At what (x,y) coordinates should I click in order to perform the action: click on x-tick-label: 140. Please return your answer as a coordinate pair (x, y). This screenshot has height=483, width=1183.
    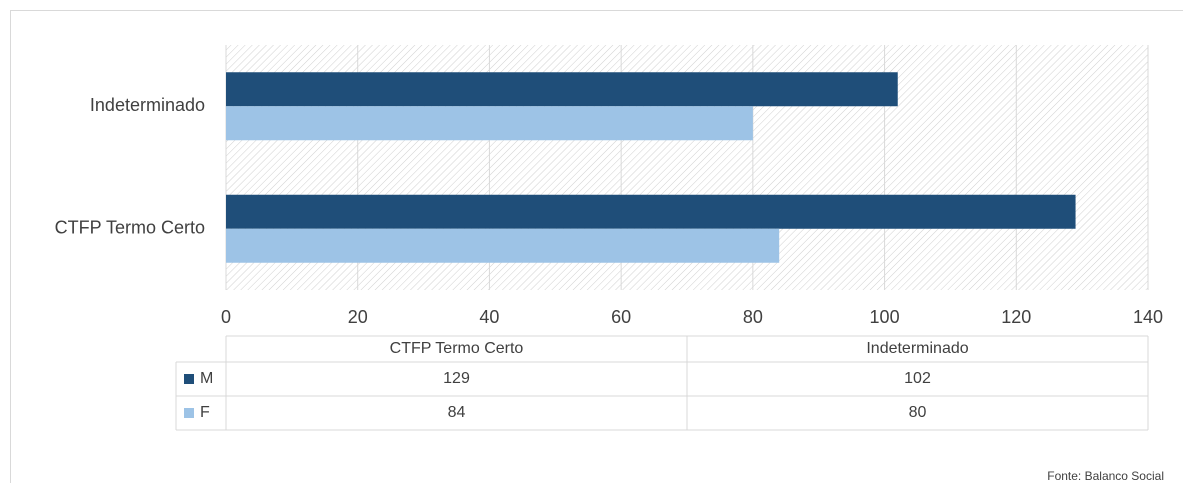
    Looking at the image, I should click on (1148, 317).